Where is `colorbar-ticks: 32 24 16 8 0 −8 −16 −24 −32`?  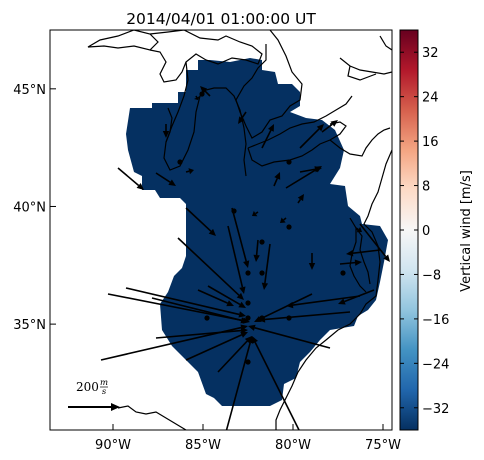 colorbar-ticks: 32 24 16 8 0 −8 −16 −24 −32 is located at coordinates (424, 231).